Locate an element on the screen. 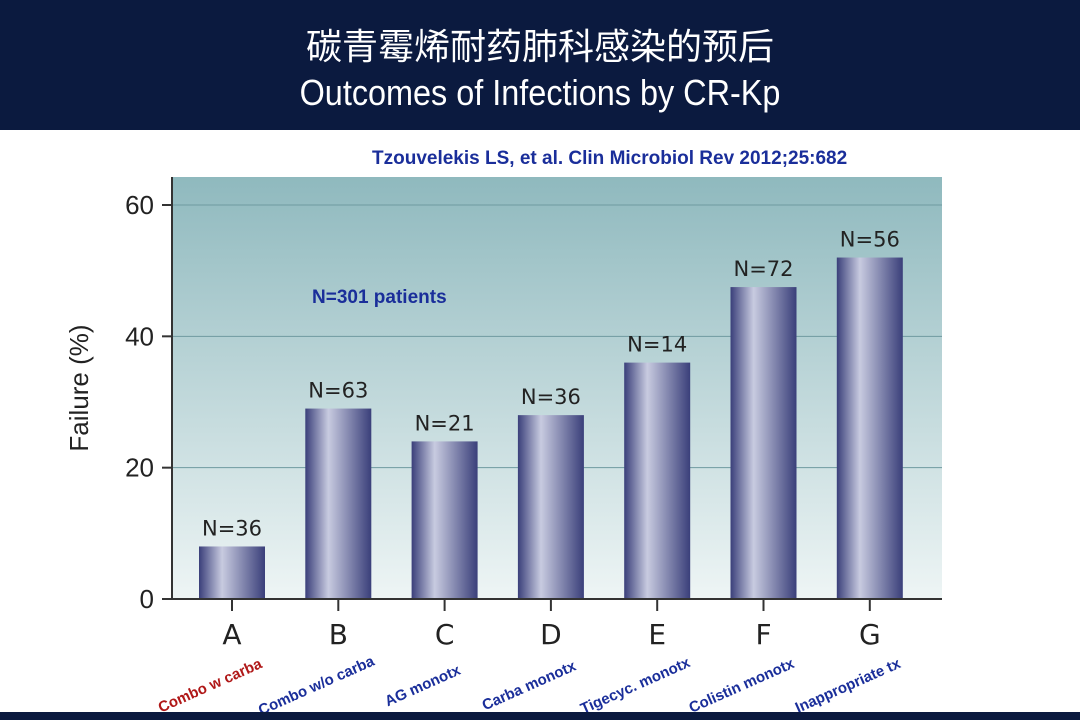 This screenshot has width=1080, height=720. bar-value-label: N=14 is located at coordinates (657, 345).